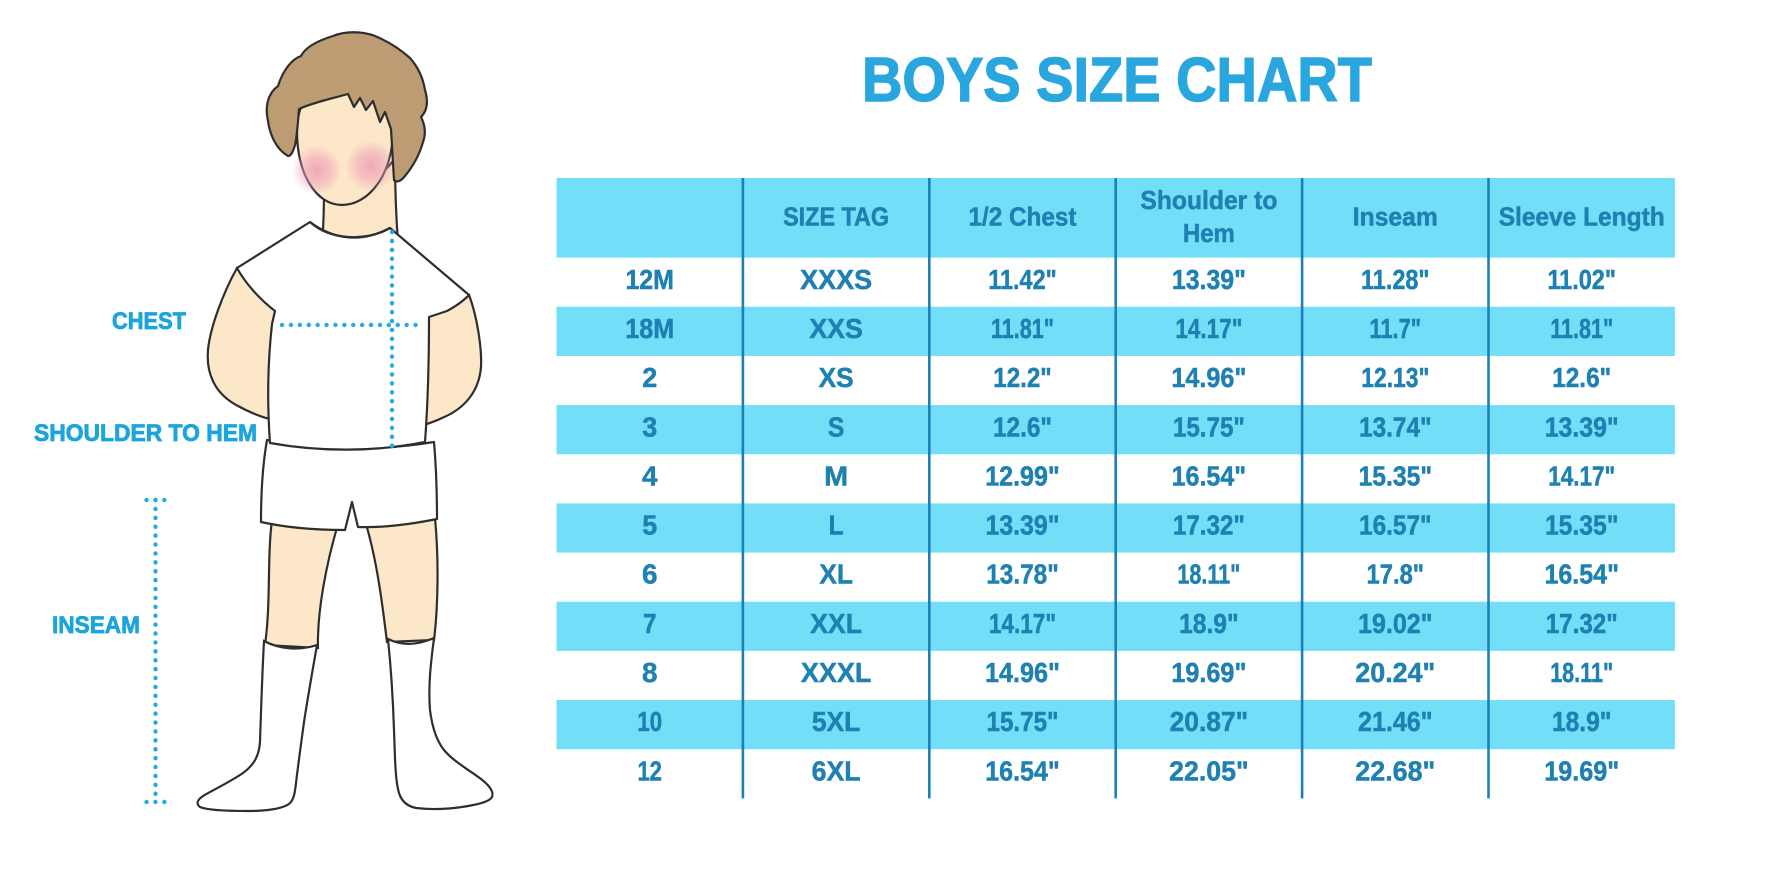 The width and height of the screenshot is (1780, 890). Describe the element at coordinates (1395, 377) in the screenshot. I see `svg-text: 12.13"` at that location.